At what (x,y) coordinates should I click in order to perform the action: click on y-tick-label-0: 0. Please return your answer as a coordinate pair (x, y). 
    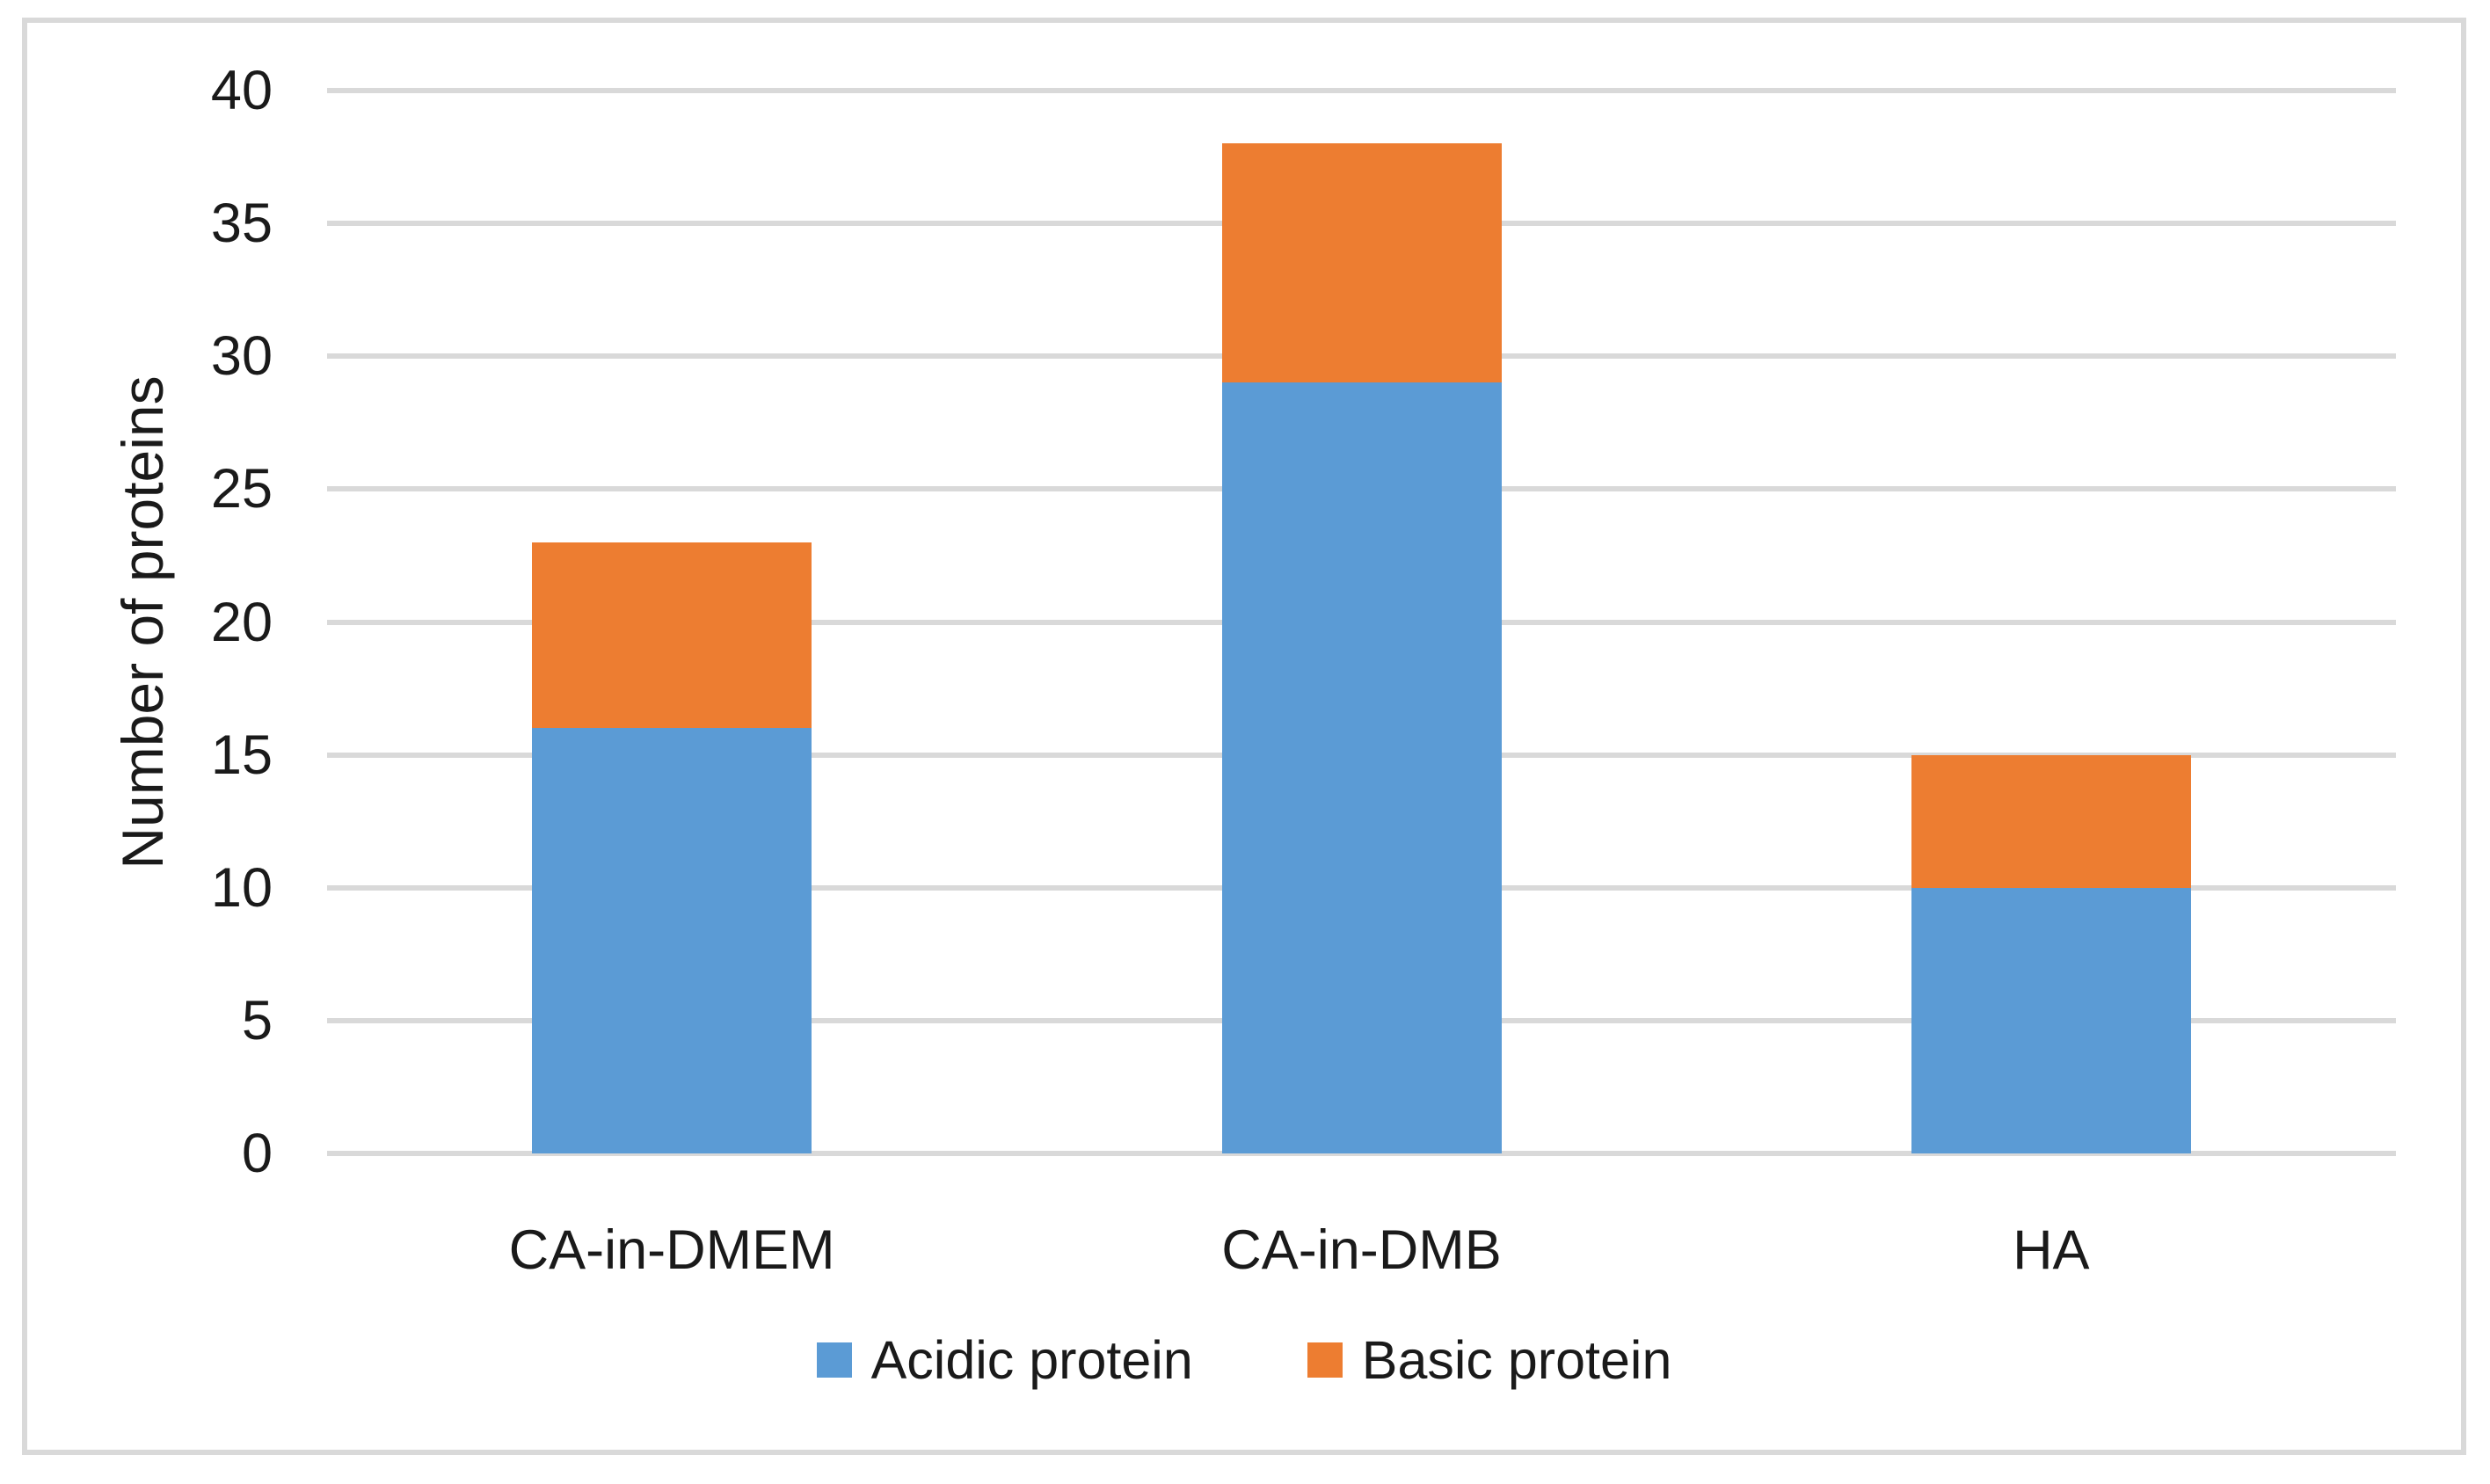
    Looking at the image, I should click on (257, 1154).